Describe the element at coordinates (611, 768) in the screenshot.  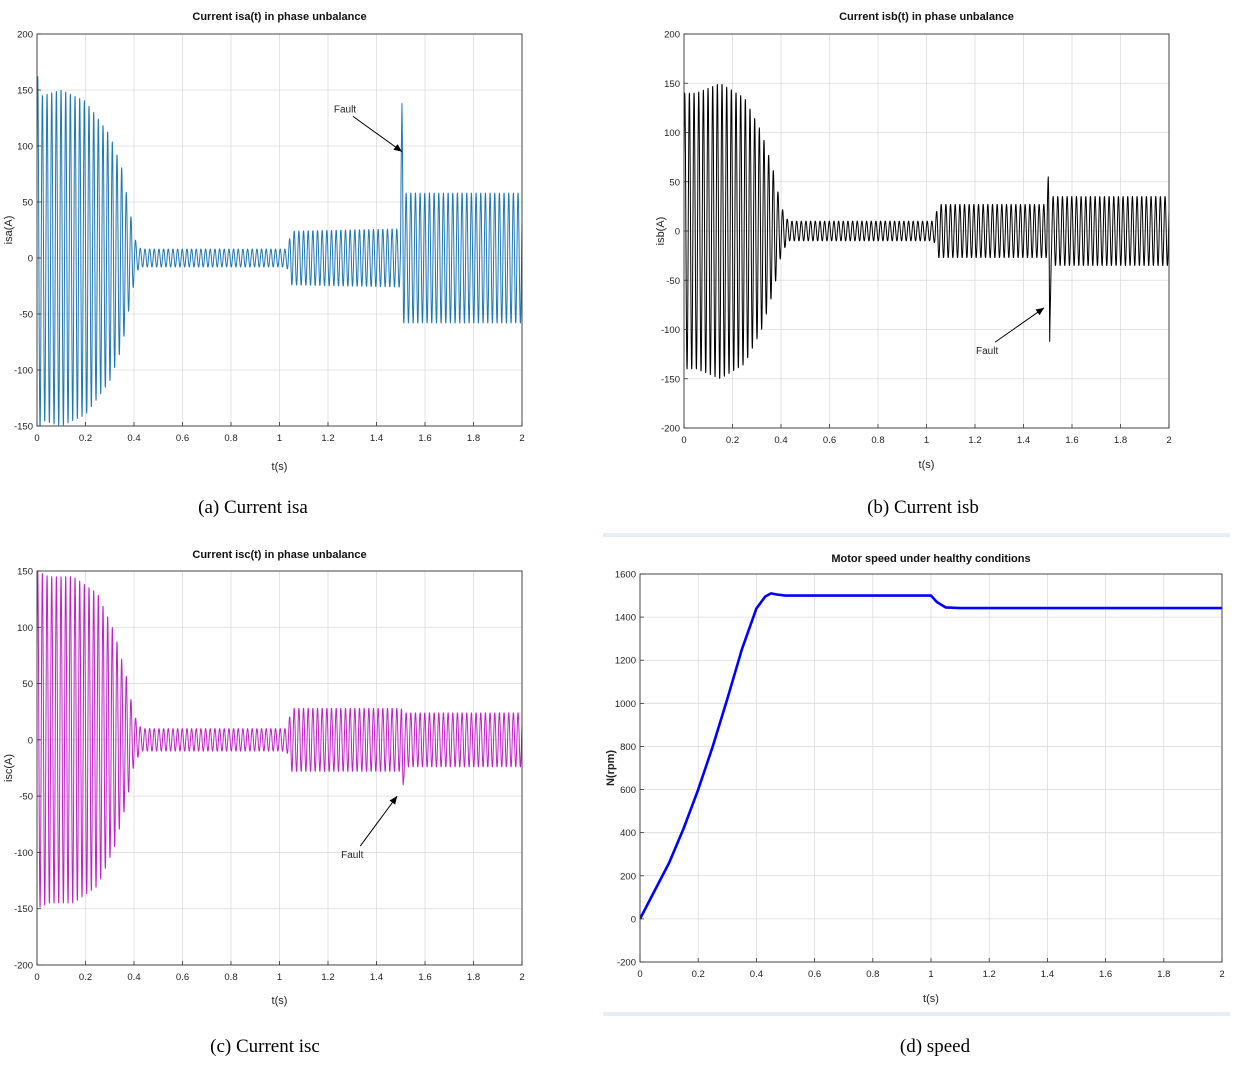
I see `y-axis-label: N(rpm)` at that location.